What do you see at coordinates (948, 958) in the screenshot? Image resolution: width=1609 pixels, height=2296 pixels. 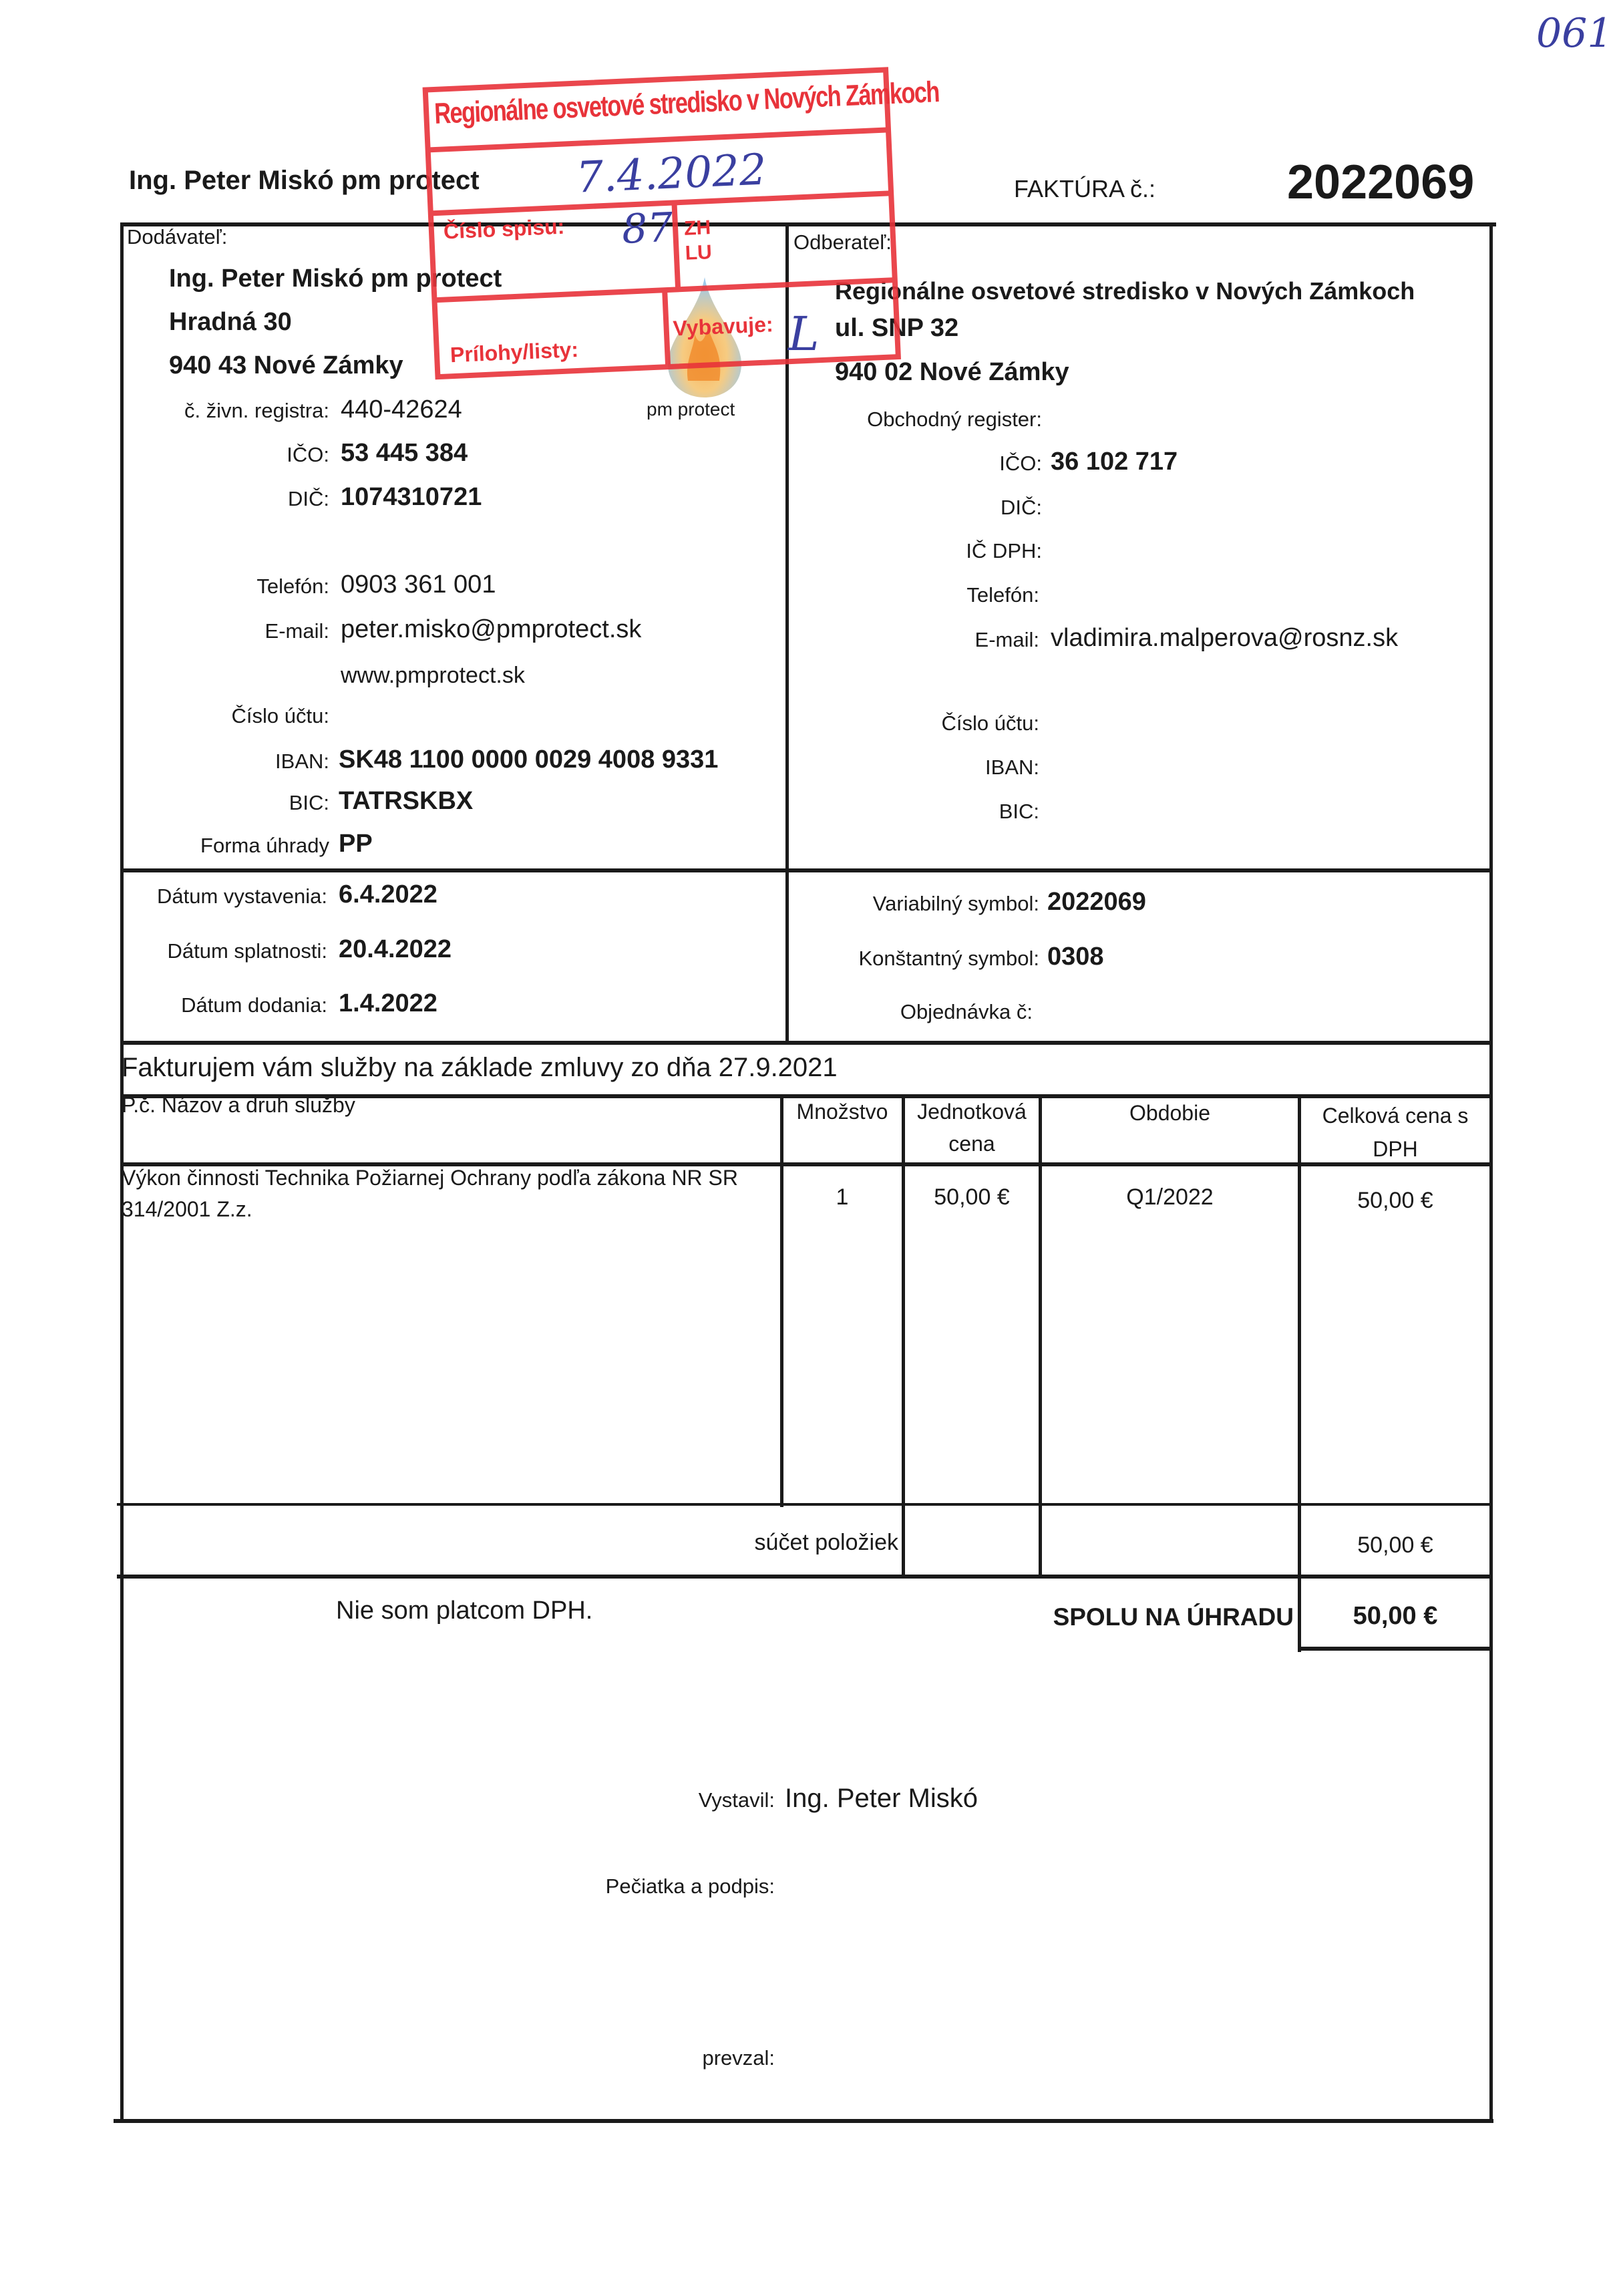 I see `constant-symbol-label: Konštantný symbol:` at bounding box center [948, 958].